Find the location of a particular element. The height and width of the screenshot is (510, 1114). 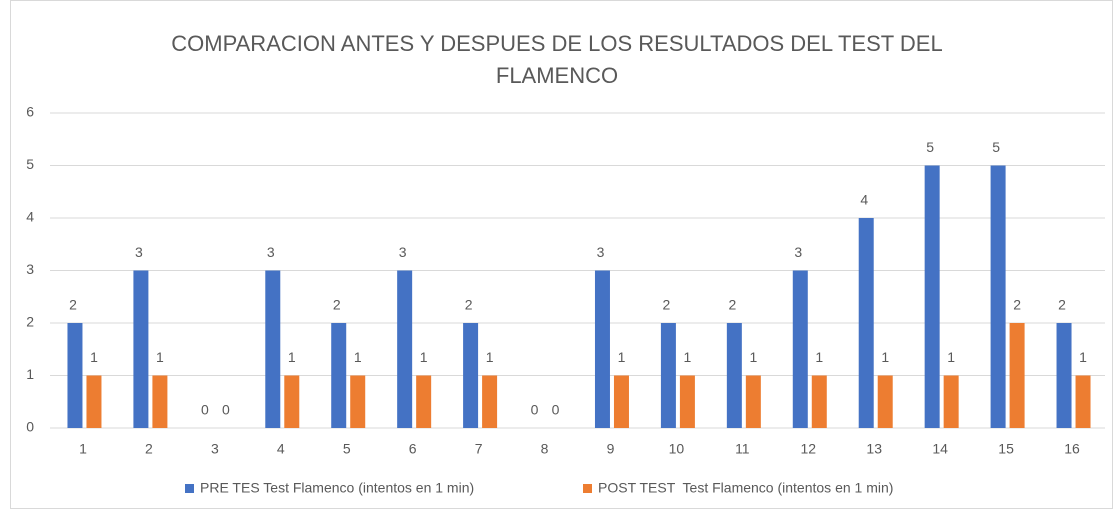

x-tick-label: 16 is located at coordinates (1072, 449).